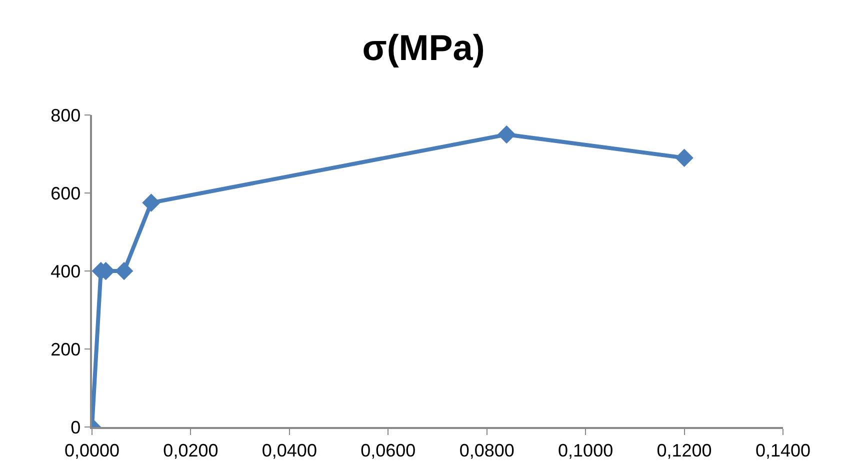 Image resolution: width=847 pixels, height=472 pixels. What do you see at coordinates (586, 450) in the screenshot?
I see `x-tick-label: 0,1000` at bounding box center [586, 450].